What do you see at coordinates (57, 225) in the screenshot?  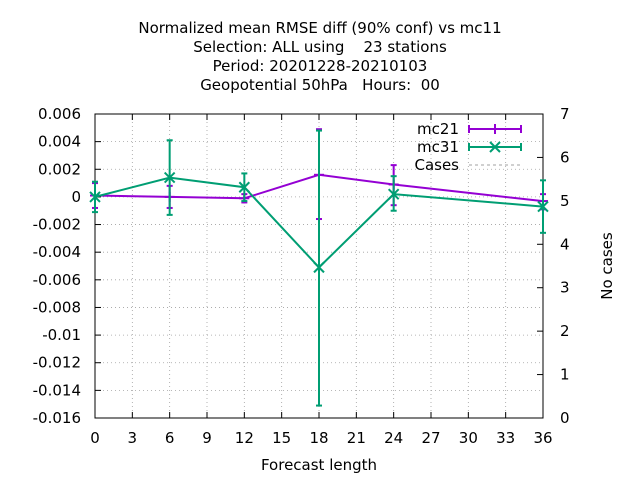 I see `y-tick-label: -0.002` at bounding box center [57, 225].